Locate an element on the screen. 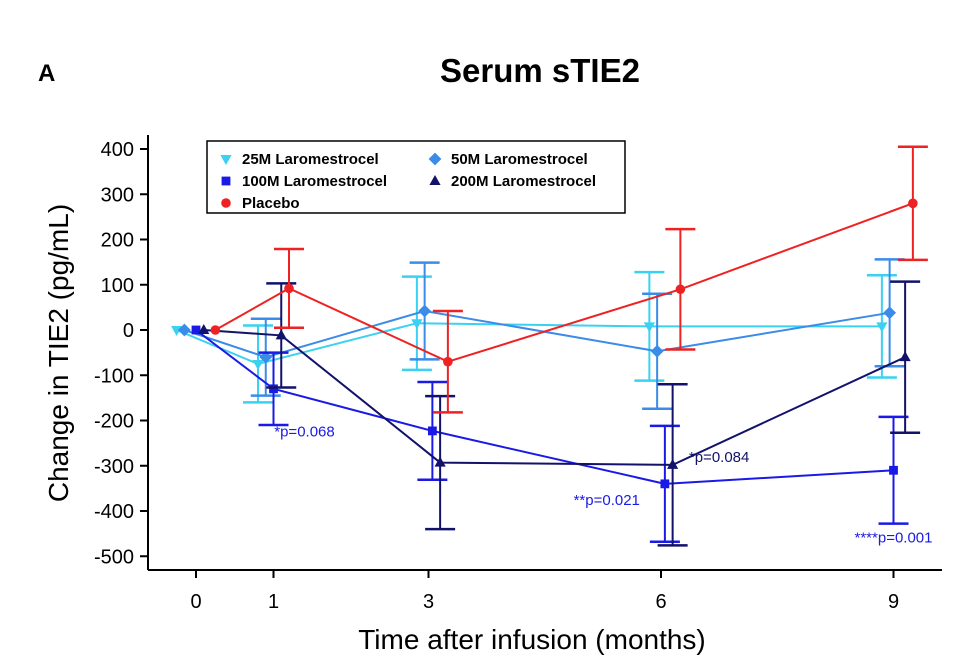 The image size is (972, 668). y-axis-title: Change in TIE2 (pg/mL) is located at coordinates (58, 353).